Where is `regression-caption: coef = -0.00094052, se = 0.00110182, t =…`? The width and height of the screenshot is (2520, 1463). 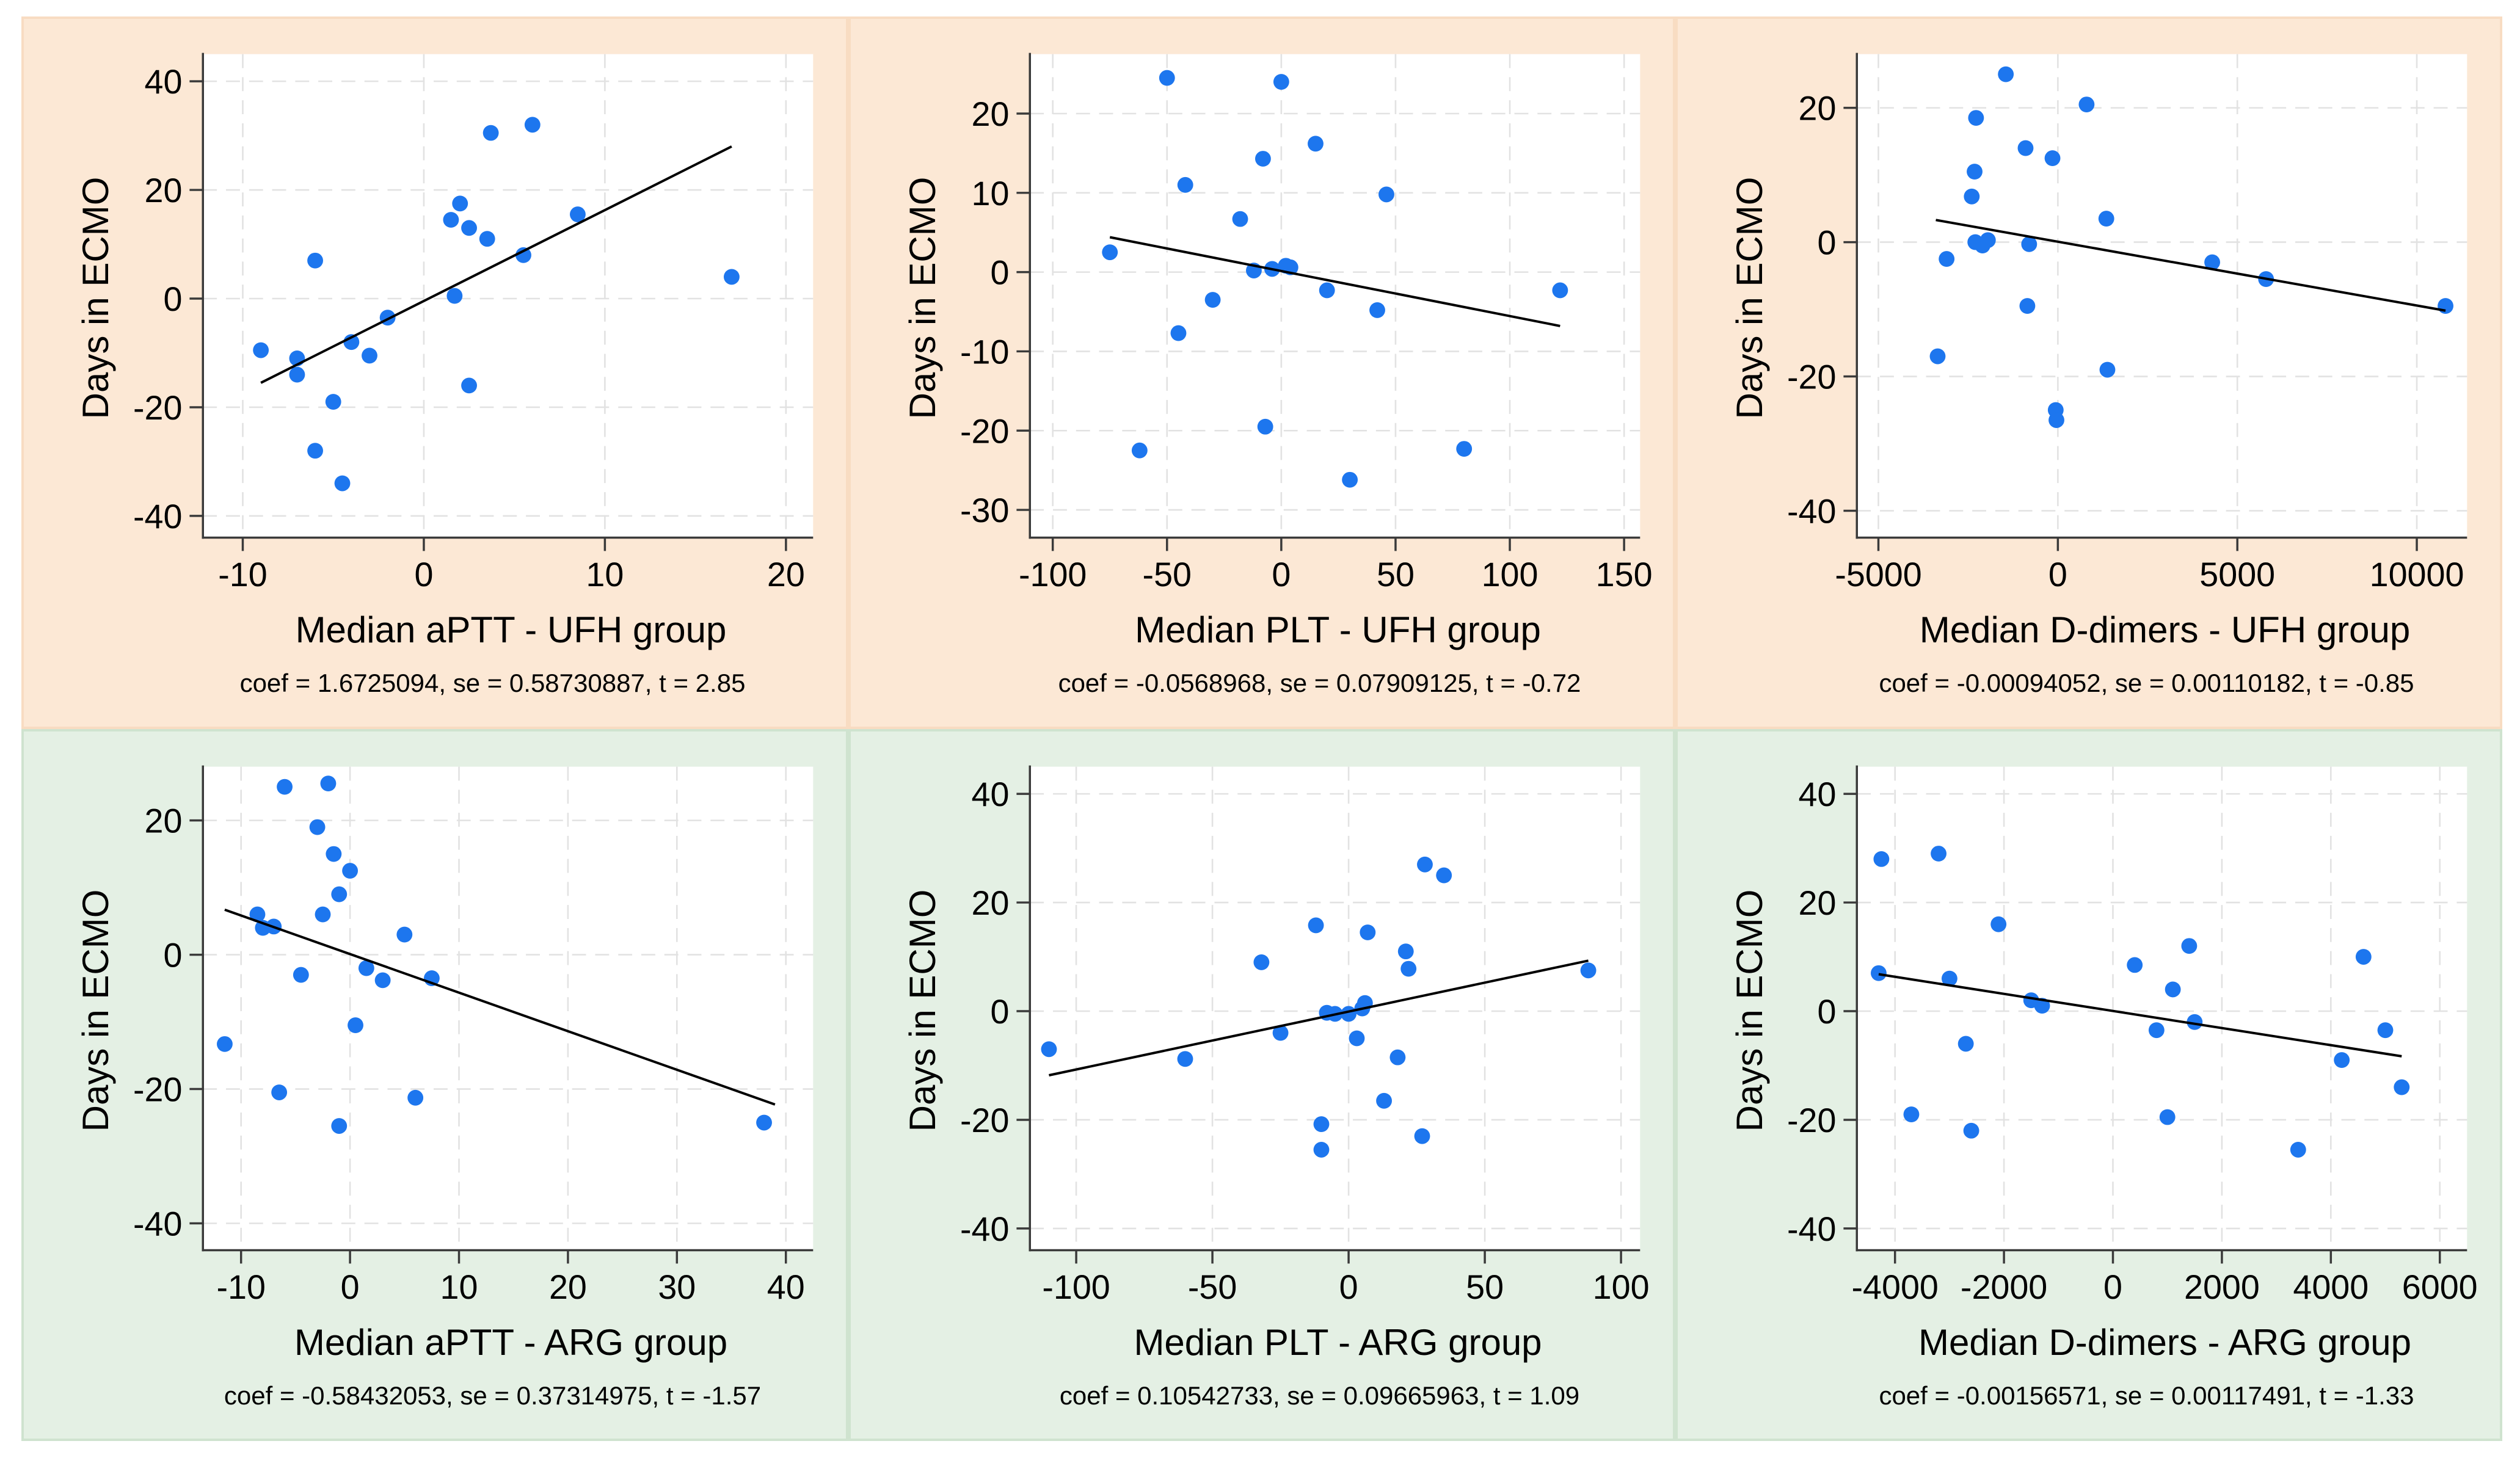 regression-caption: coef = -0.00094052, se = 0.00110182, t =… is located at coordinates (2146, 683).